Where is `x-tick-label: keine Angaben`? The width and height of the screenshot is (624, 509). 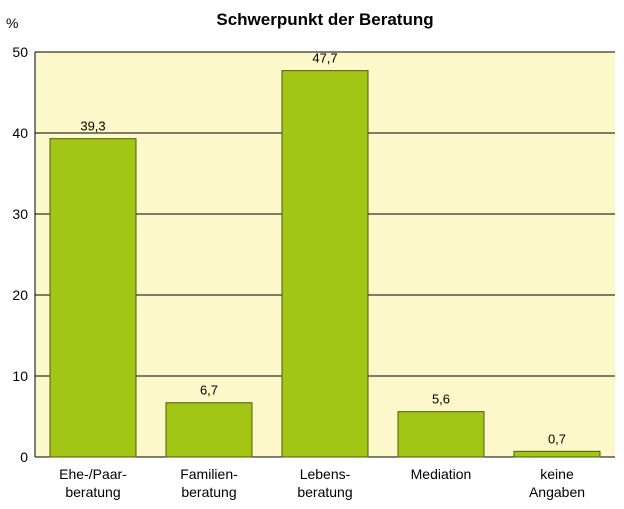 x-tick-label: keine Angaben is located at coordinates (557, 483).